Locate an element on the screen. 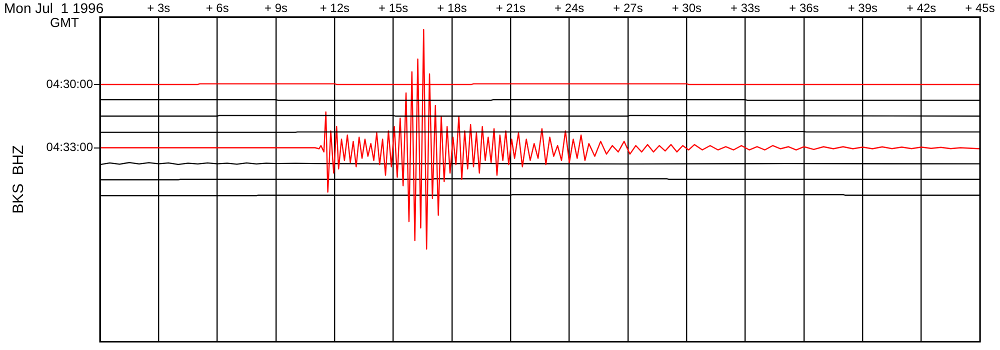 The height and width of the screenshot is (350, 1000). x-tick-label: + 12s is located at coordinates (335, 8).